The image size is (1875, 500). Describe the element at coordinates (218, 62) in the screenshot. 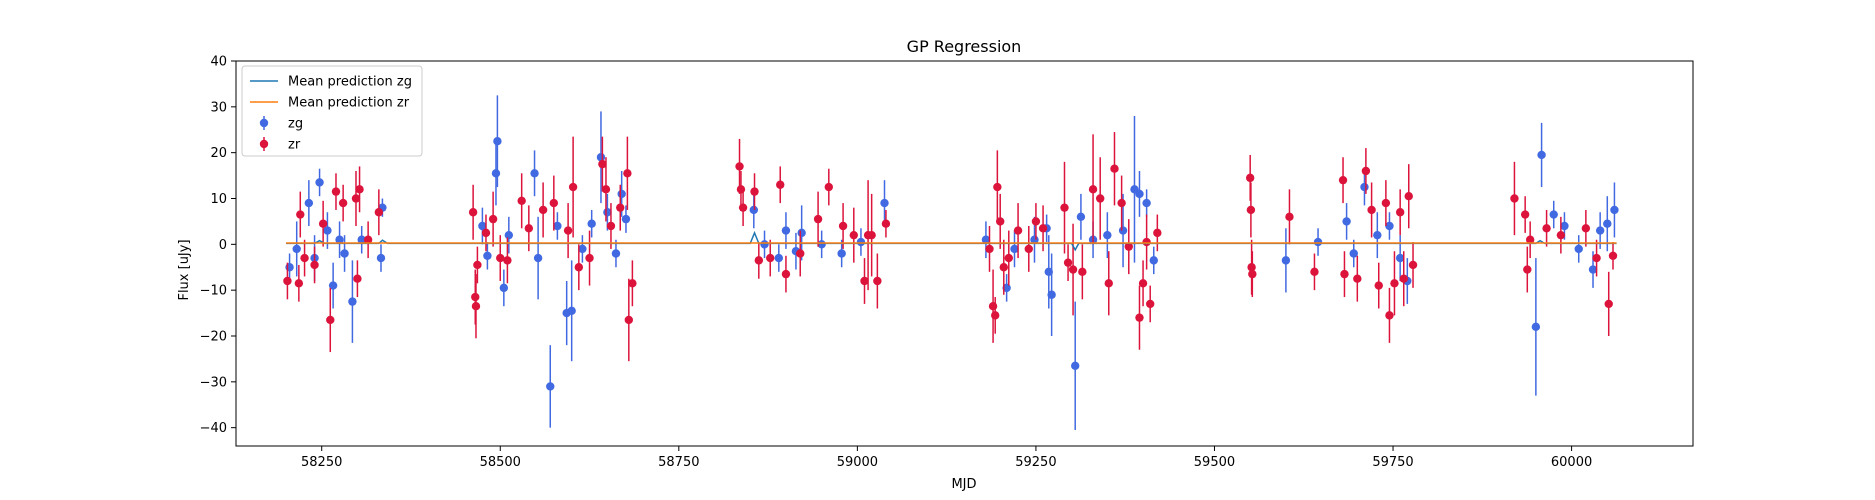

I see `y-tick-label: 40` at that location.